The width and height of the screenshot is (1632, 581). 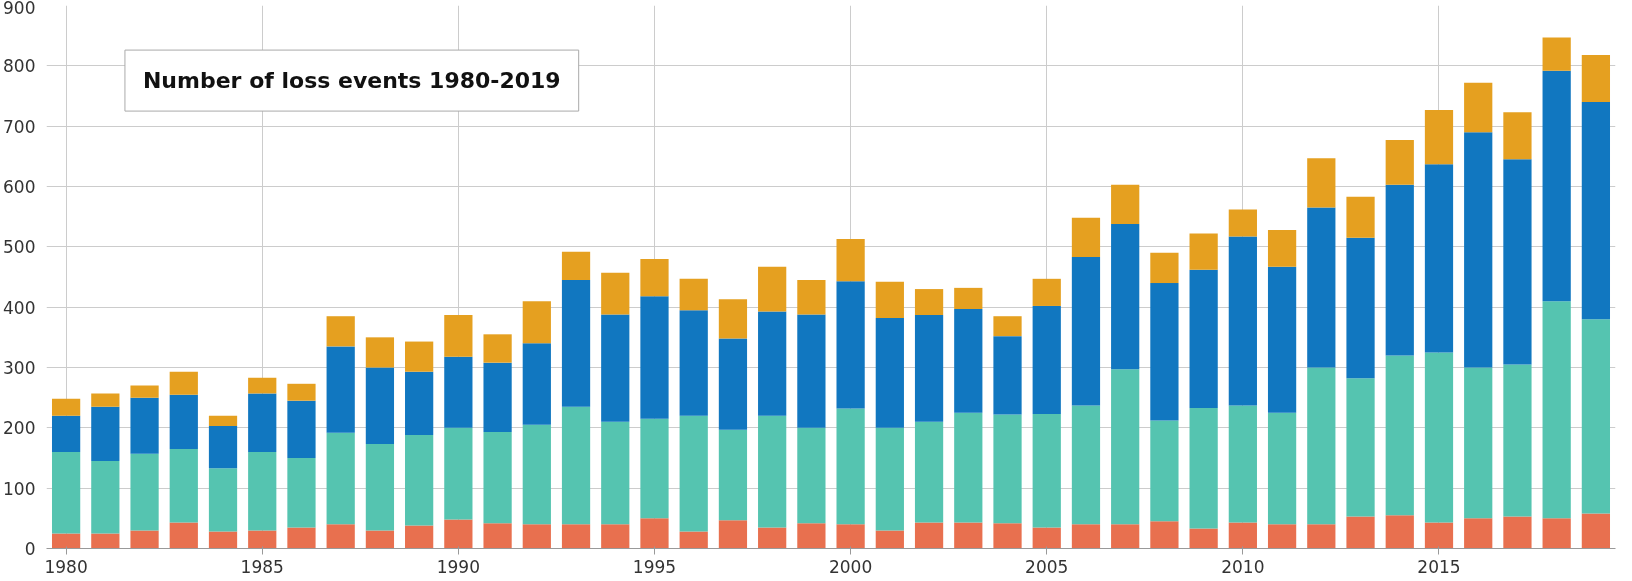 I want to click on x-tick-label: 1985, so click(x=262, y=566).